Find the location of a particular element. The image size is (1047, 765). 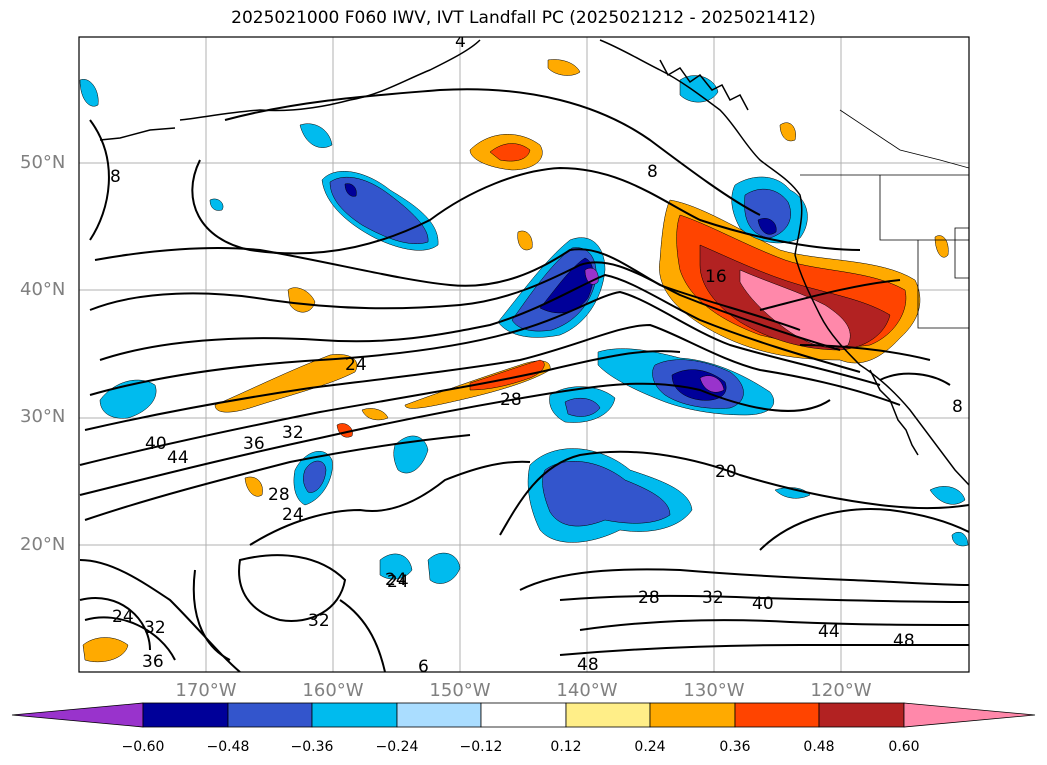

contour-label: 6 is located at coordinates (423, 667).